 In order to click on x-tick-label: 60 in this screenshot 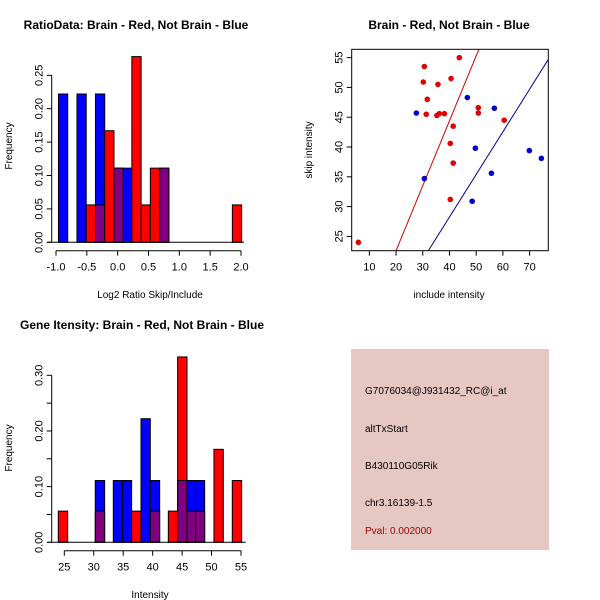, I will do `click(503, 268)`.